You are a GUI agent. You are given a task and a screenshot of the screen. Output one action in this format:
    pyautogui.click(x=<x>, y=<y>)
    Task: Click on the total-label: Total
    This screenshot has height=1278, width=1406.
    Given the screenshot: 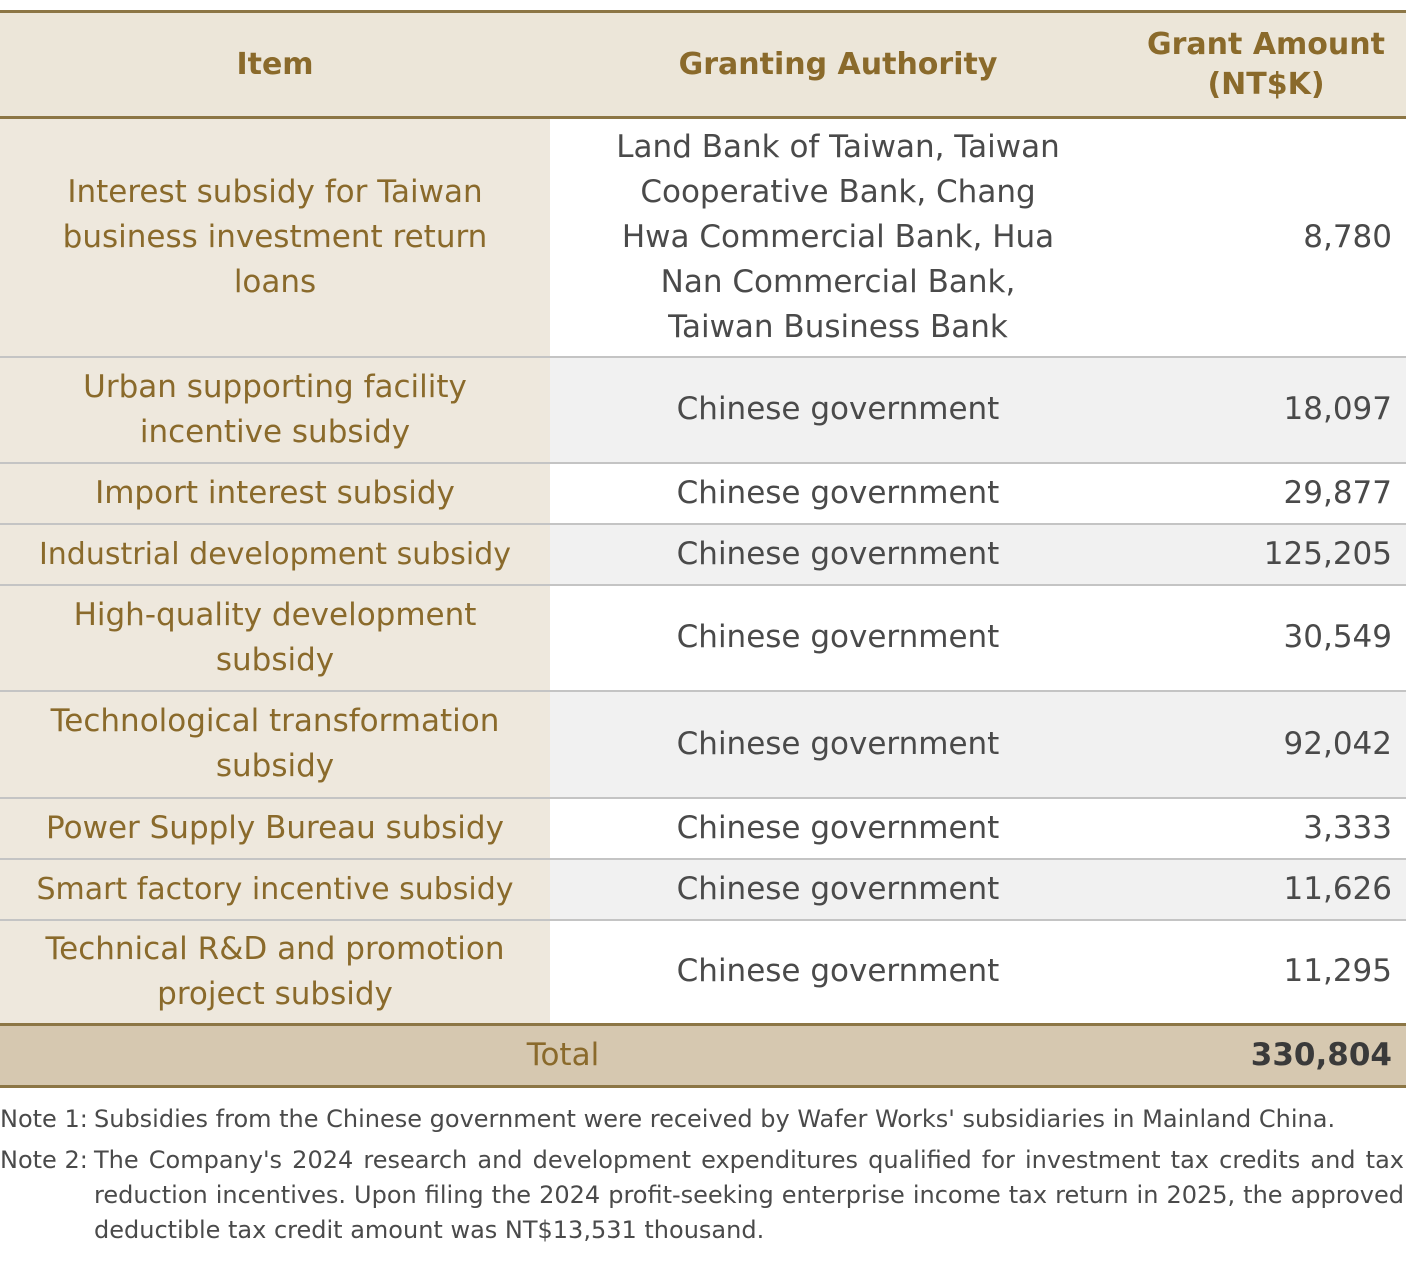 What is the action you would take?
    pyautogui.click(x=563, y=1055)
    